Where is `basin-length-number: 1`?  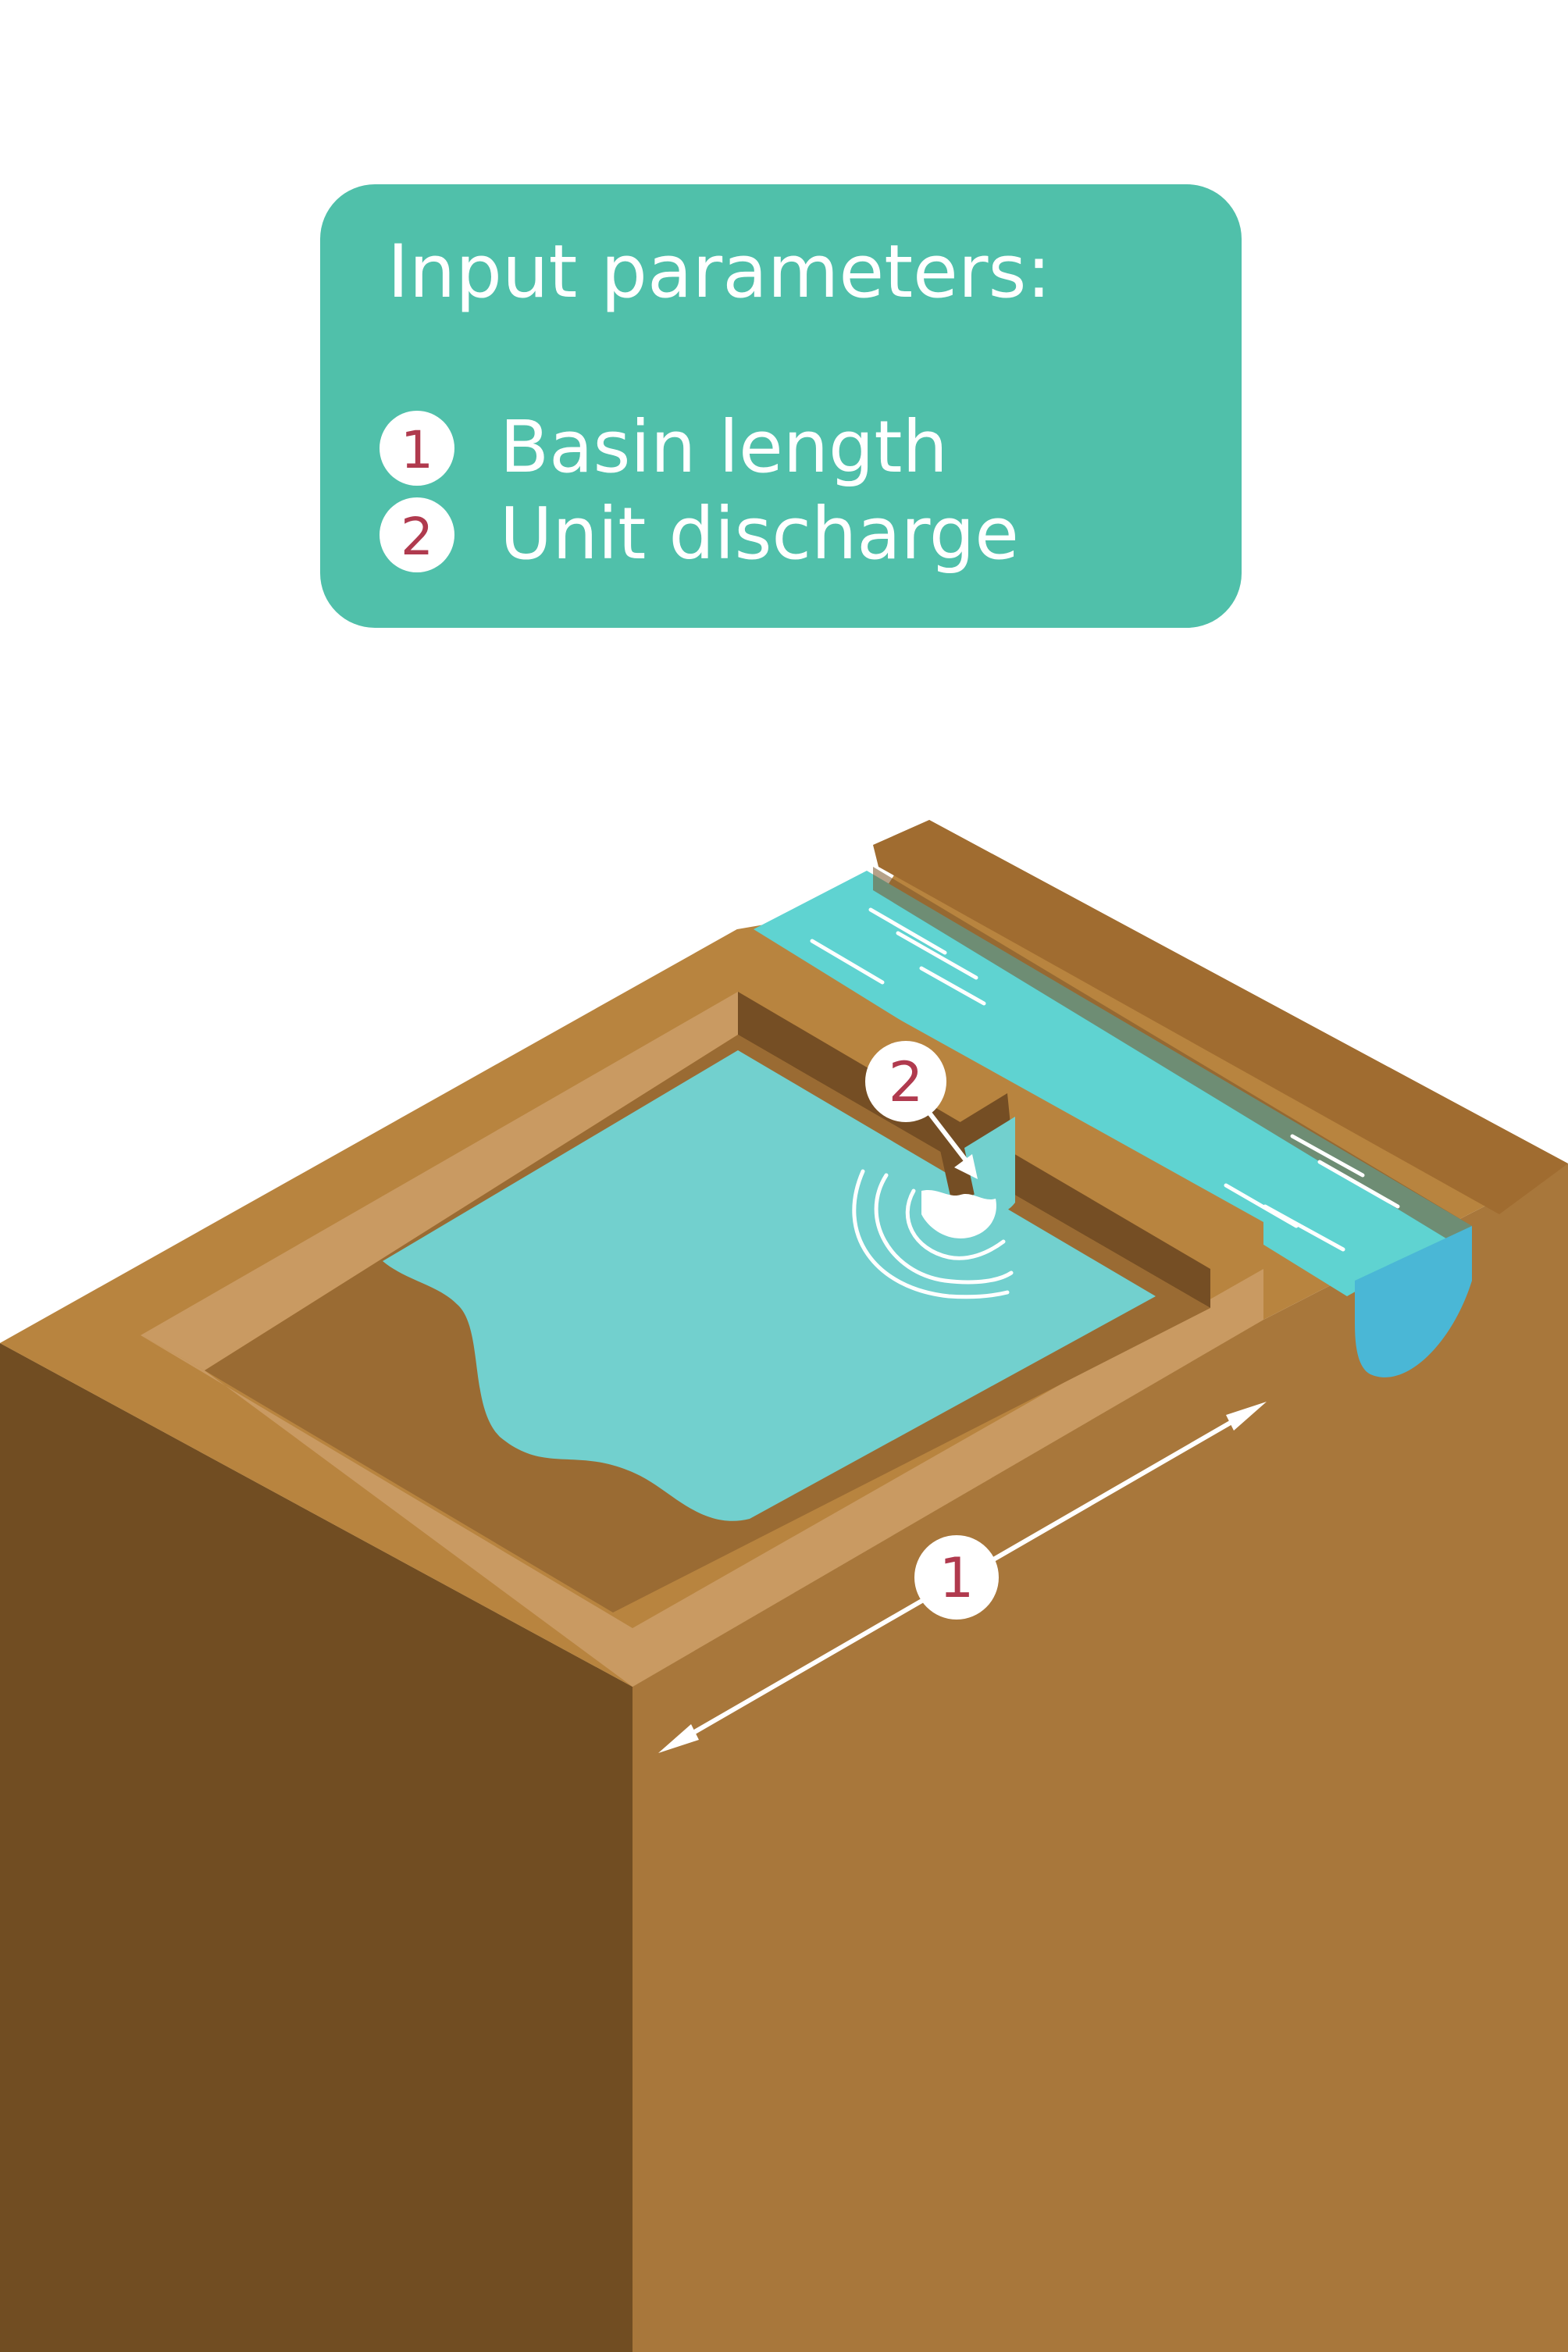
basin-length-number: 1 is located at coordinates (957, 1578).